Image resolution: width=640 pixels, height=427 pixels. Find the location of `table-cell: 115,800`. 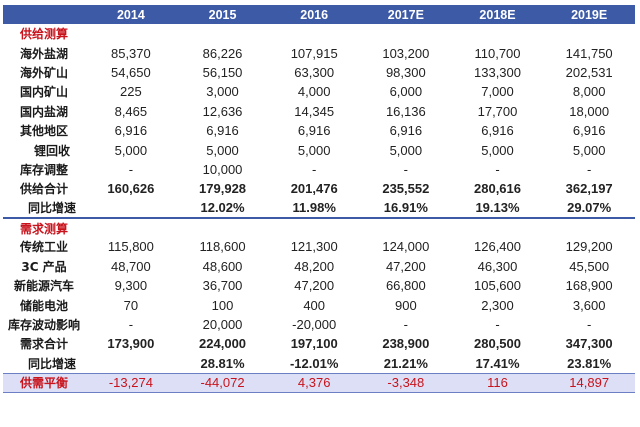

table-cell: 115,800 is located at coordinates (130, 247).